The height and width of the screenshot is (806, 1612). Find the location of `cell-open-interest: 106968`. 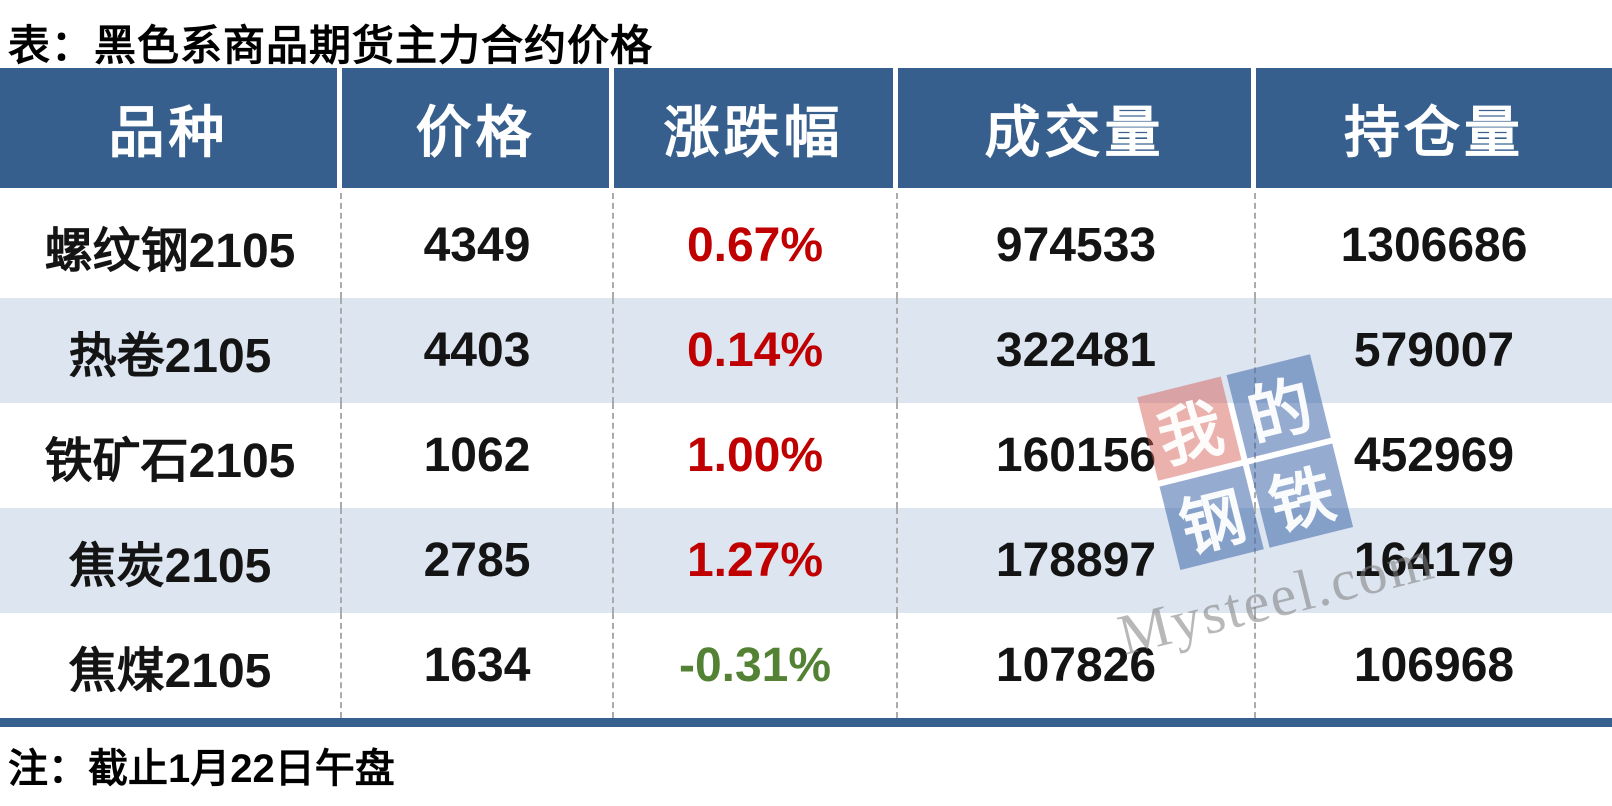

cell-open-interest: 106968 is located at coordinates (1434, 665).